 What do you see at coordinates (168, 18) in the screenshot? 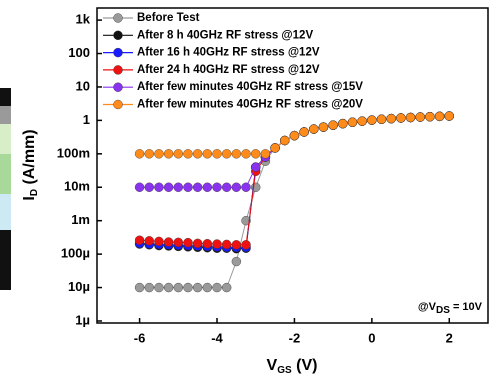
I see `legend-label: Before Test` at bounding box center [168, 18].